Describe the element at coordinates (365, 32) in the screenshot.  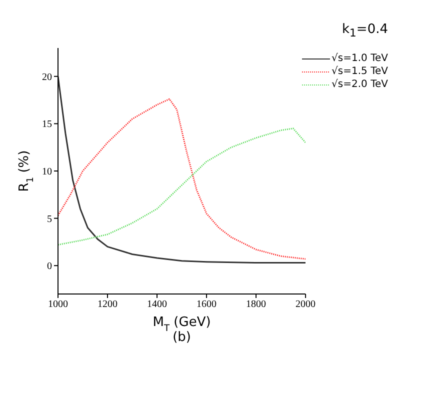
I see `text: k$_{1}$=0.4` at that location.